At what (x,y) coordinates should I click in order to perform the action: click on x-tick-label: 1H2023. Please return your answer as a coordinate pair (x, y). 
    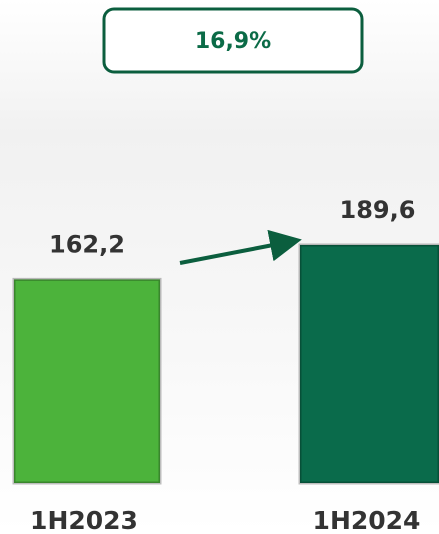
    Looking at the image, I should click on (84, 520).